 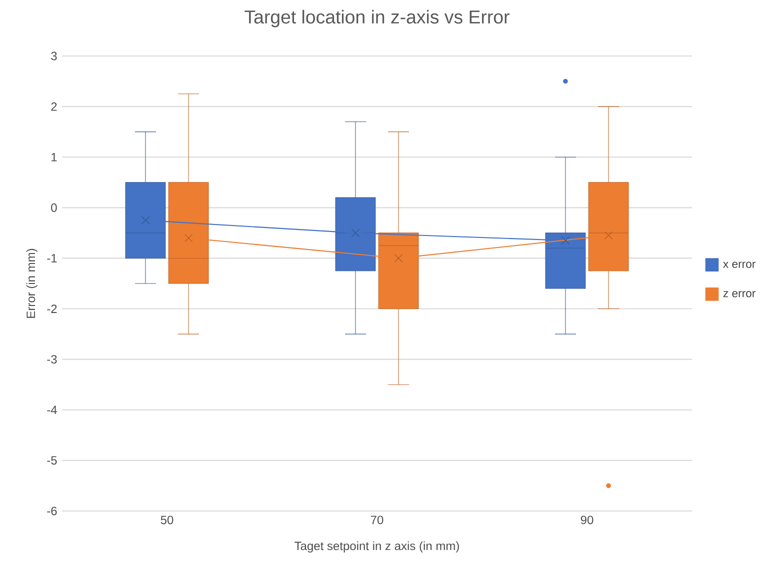 What do you see at coordinates (54, 207) in the screenshot?
I see `y-tick-label: 0` at bounding box center [54, 207].